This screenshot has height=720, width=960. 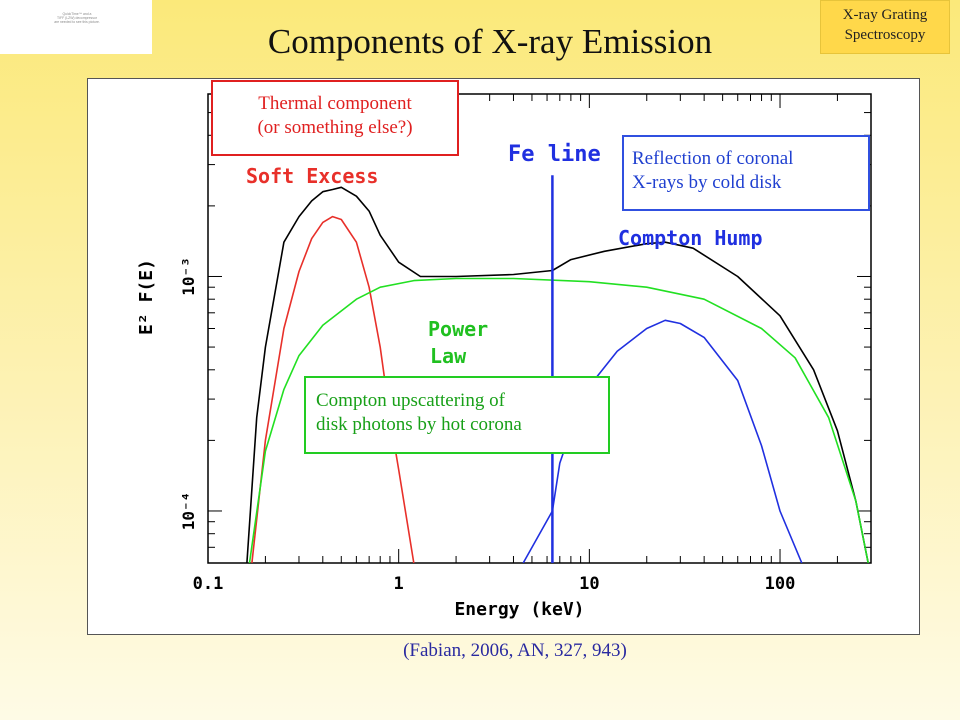 I want to click on x-tick-label: 0.1, so click(x=208, y=584).